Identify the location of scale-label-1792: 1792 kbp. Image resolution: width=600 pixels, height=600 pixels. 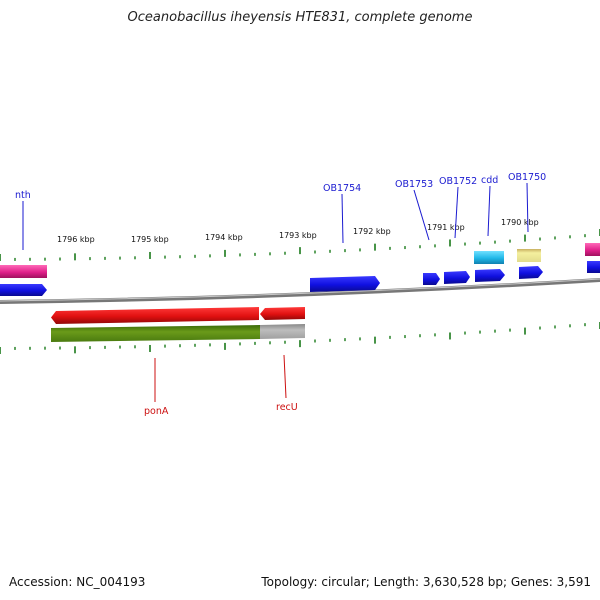
(372, 231).